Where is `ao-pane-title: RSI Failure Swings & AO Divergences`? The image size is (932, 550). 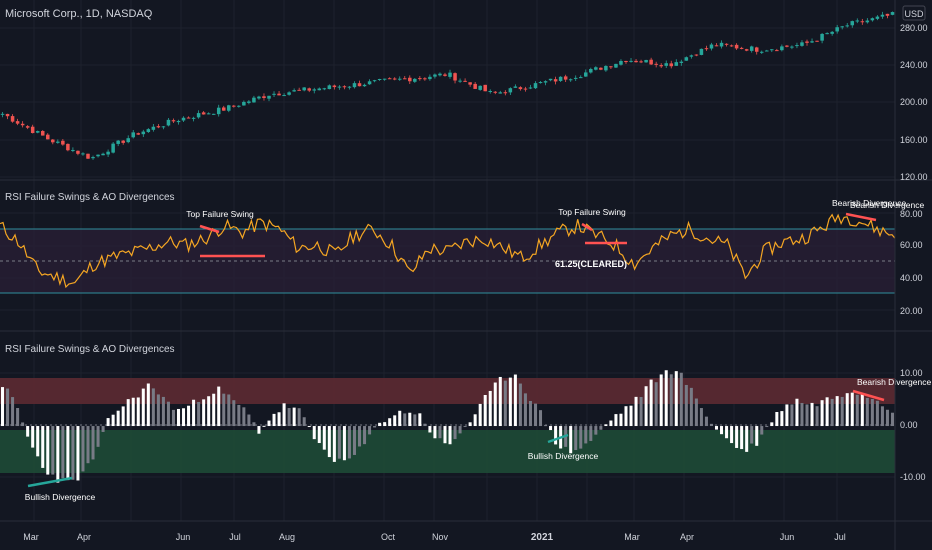 ao-pane-title: RSI Failure Swings & AO Divergences is located at coordinates (90, 349).